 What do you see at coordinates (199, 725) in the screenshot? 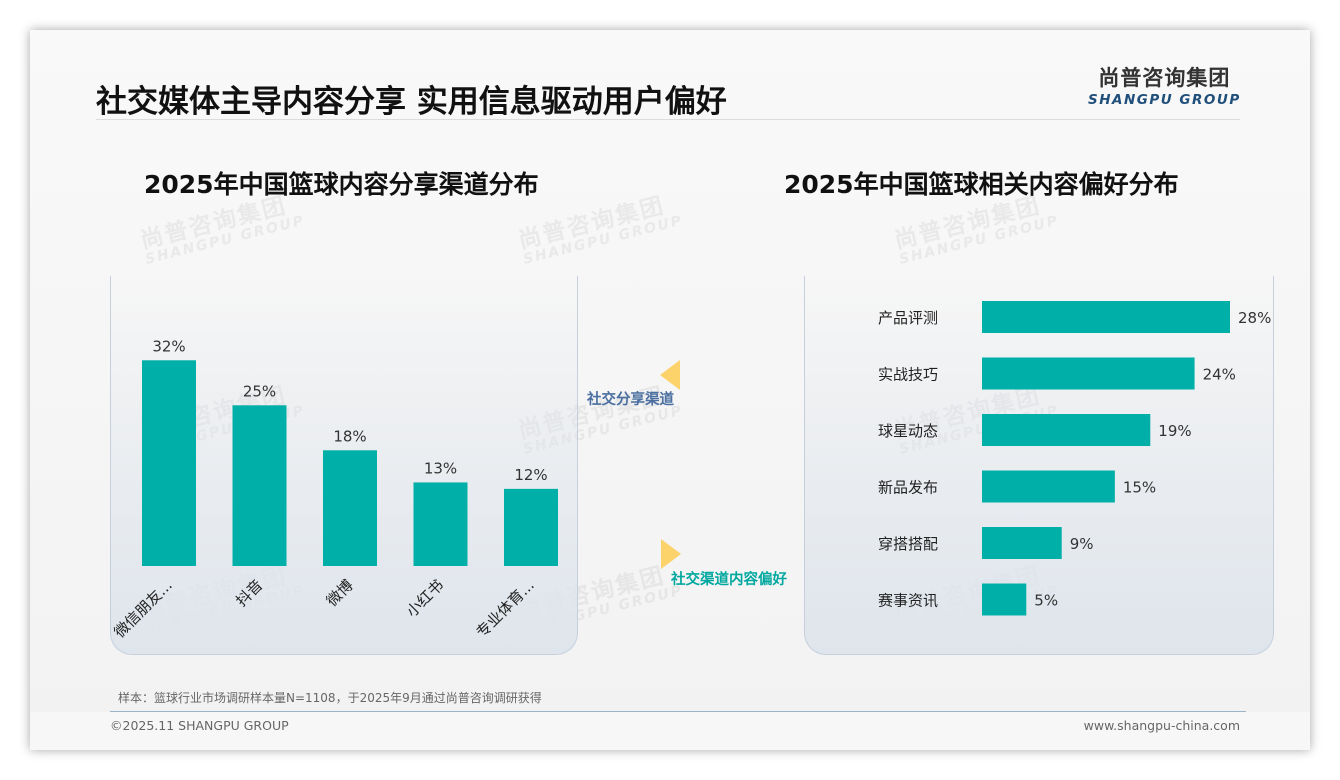
I see `footer-copyright: ©2025.11 SHANGPU GROUP` at bounding box center [199, 725].